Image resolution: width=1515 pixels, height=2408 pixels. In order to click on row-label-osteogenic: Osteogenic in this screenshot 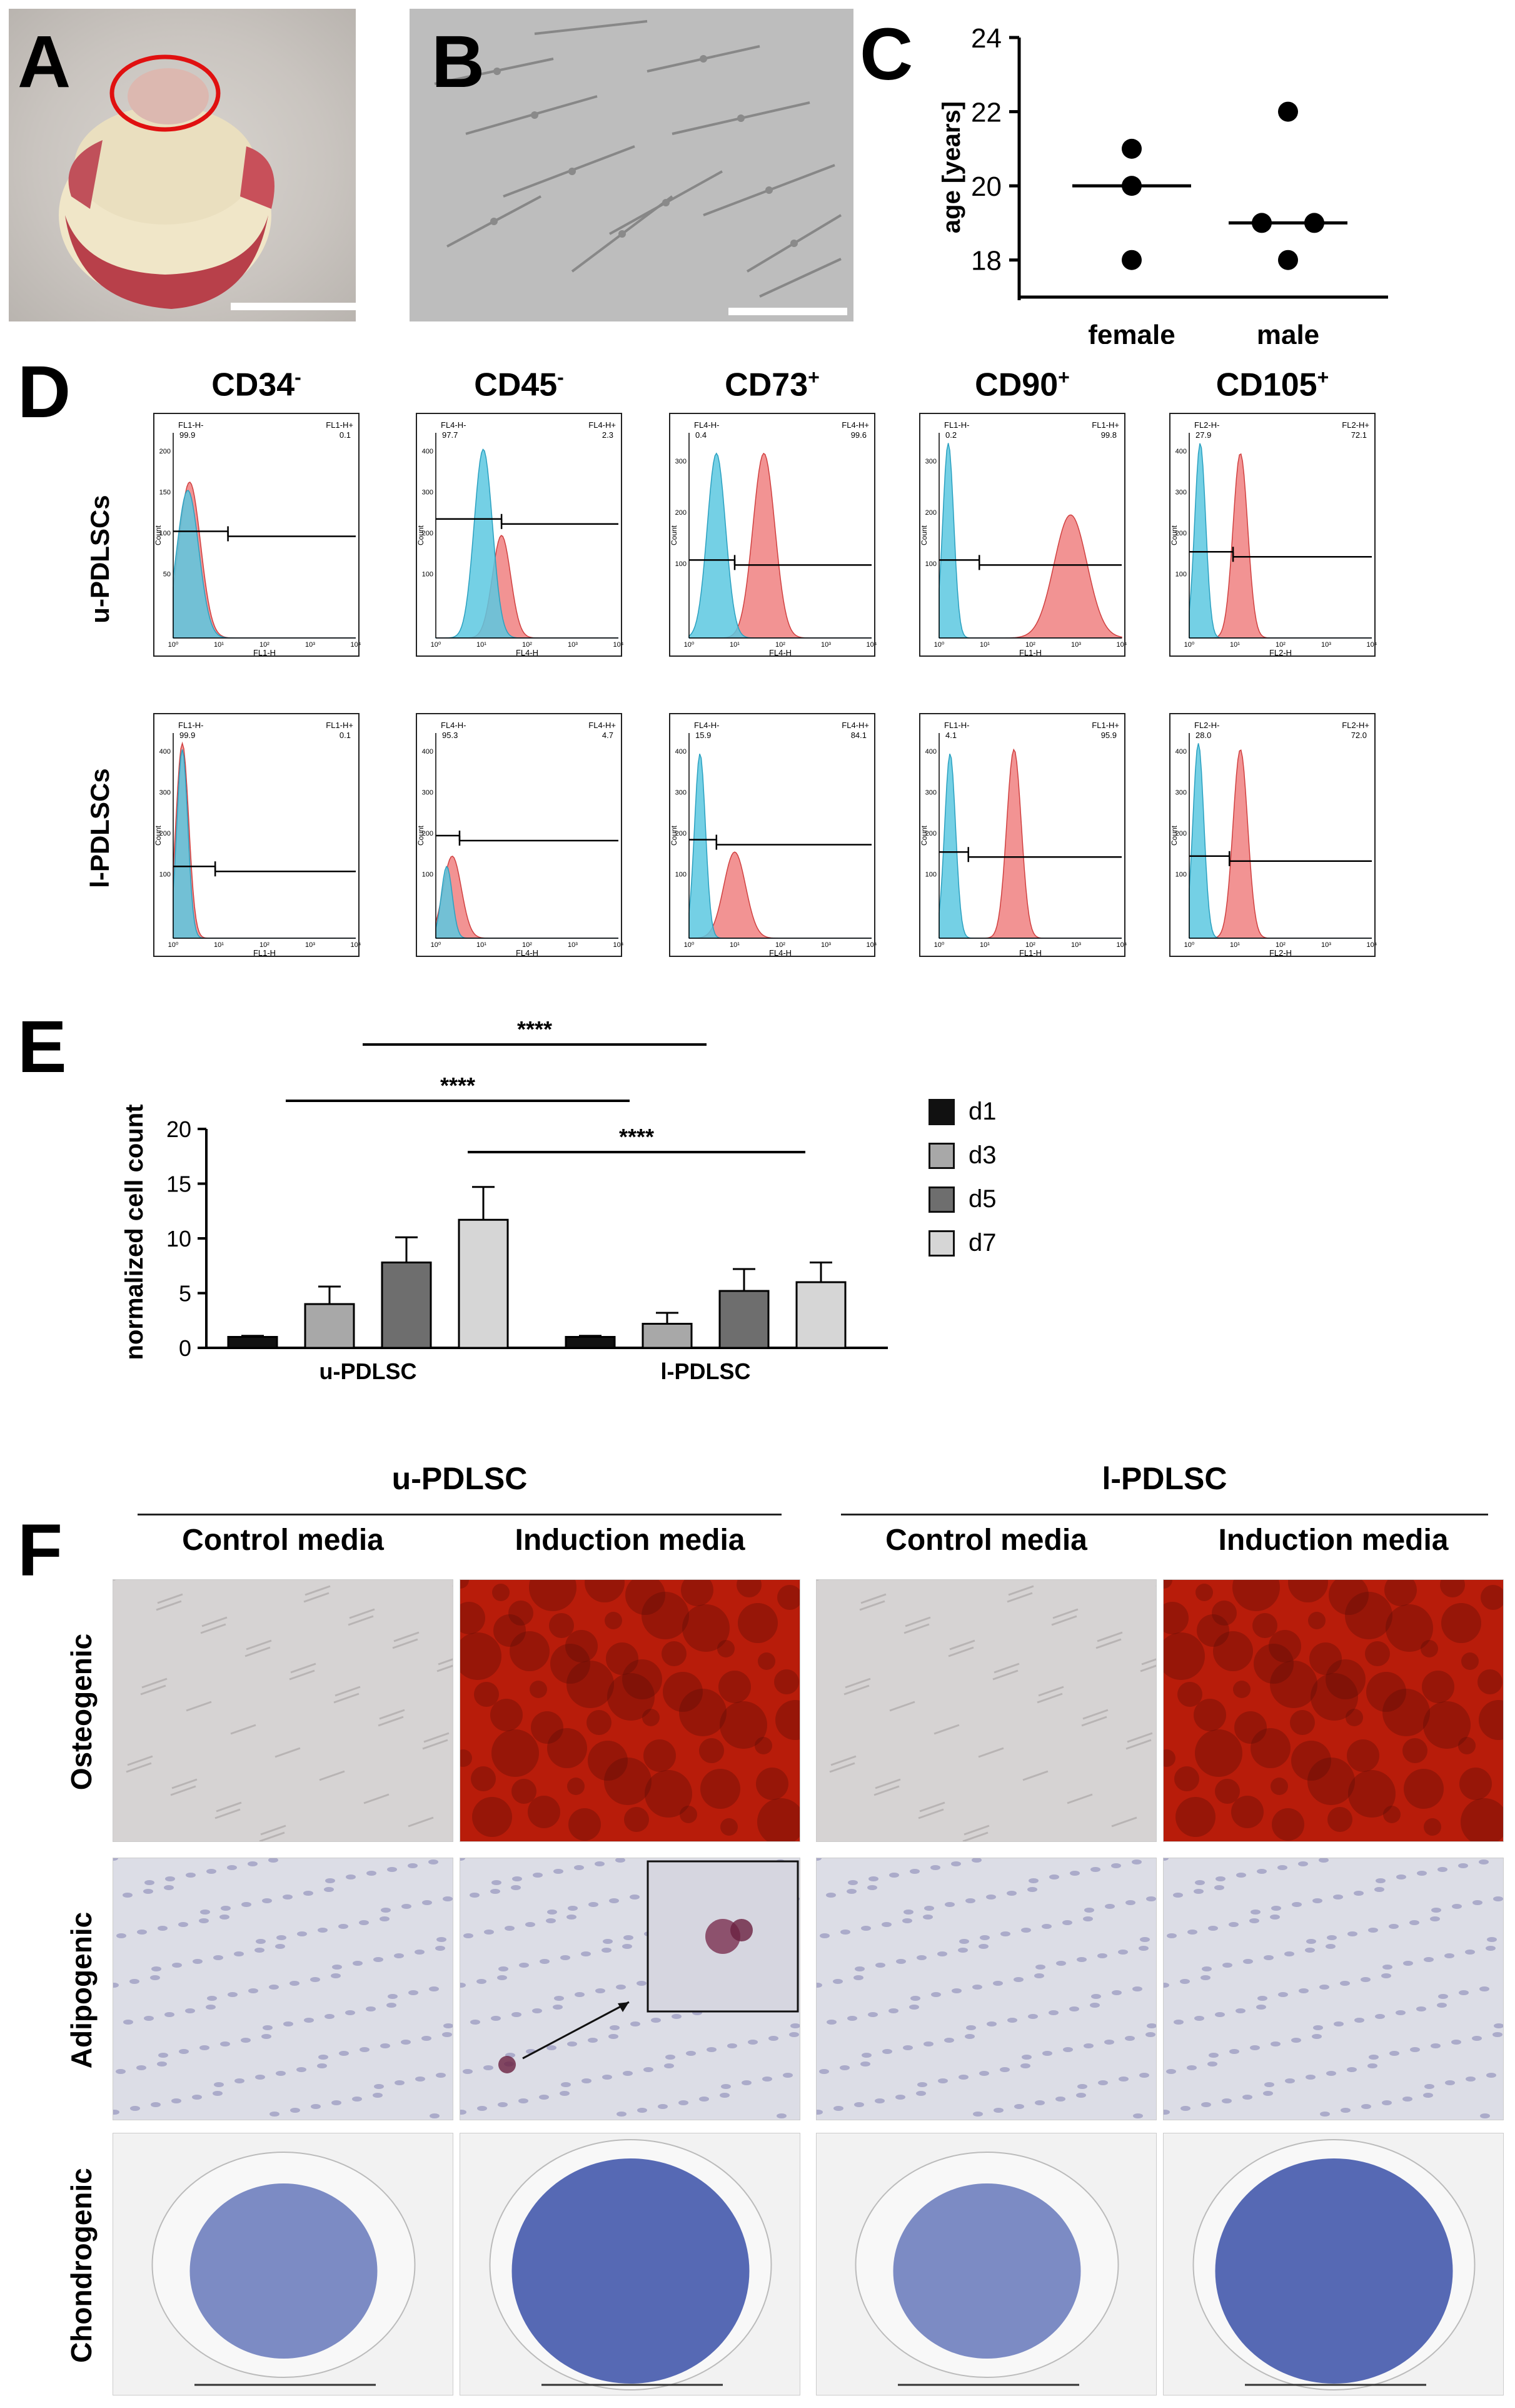, I will do `click(82, 1712)`.